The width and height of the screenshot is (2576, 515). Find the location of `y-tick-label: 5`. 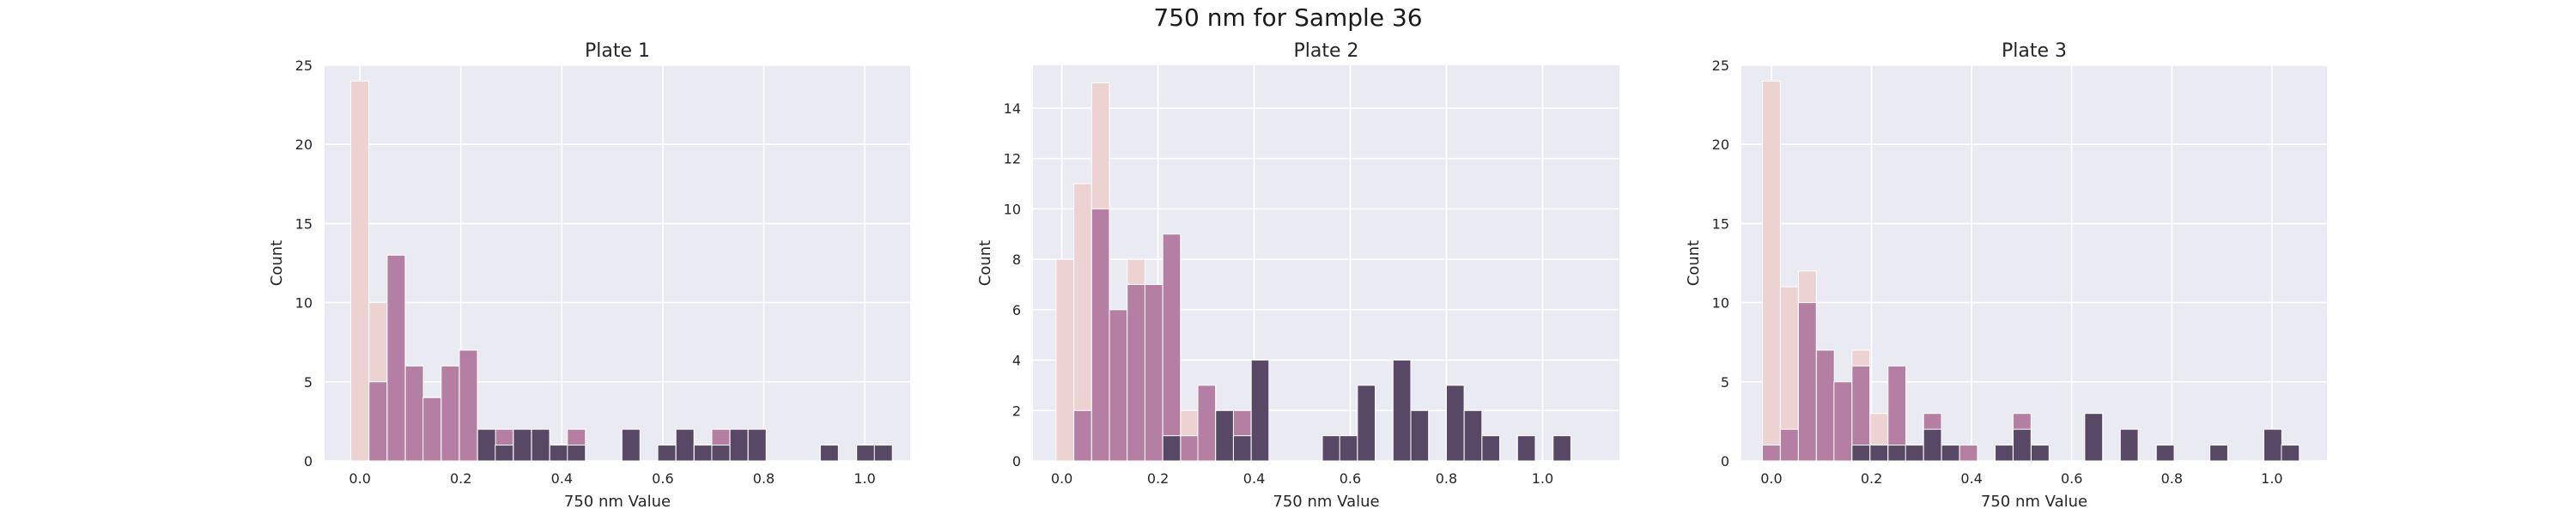

y-tick-label: 5 is located at coordinates (1725, 382).